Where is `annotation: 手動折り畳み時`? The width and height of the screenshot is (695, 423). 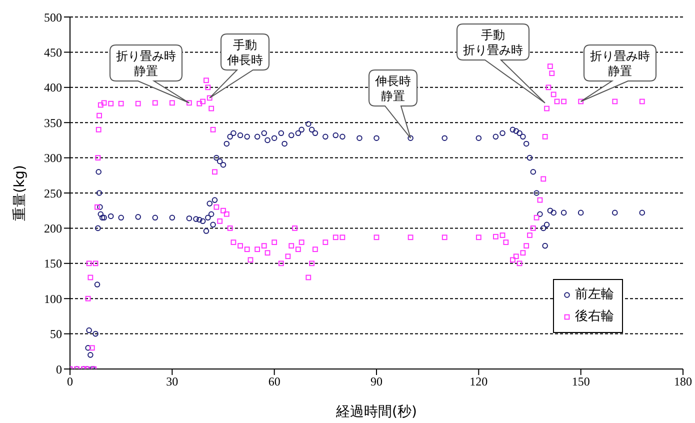 annotation: 手動折り畳み時 is located at coordinates (493, 42).